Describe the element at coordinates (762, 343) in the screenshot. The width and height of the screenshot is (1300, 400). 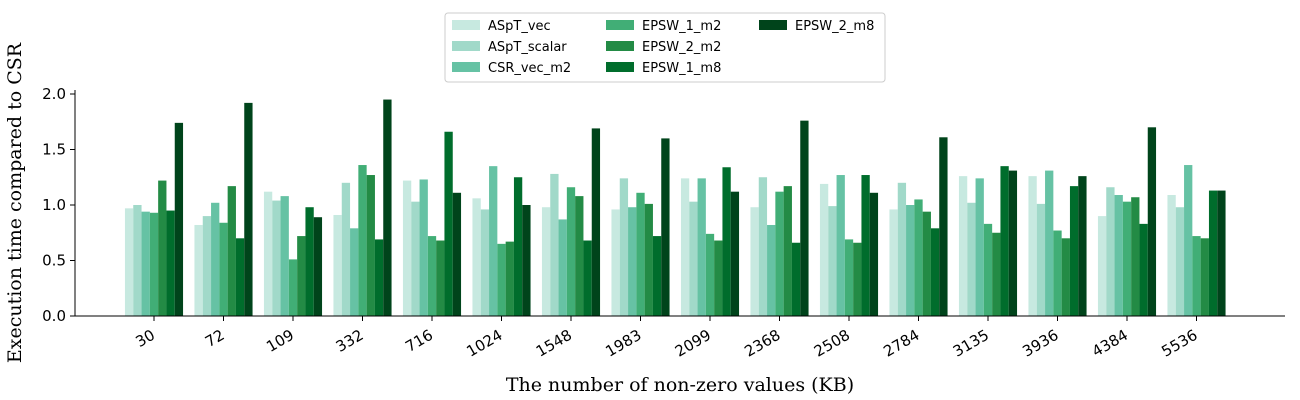
I see `x-tick-label: 2368` at that location.